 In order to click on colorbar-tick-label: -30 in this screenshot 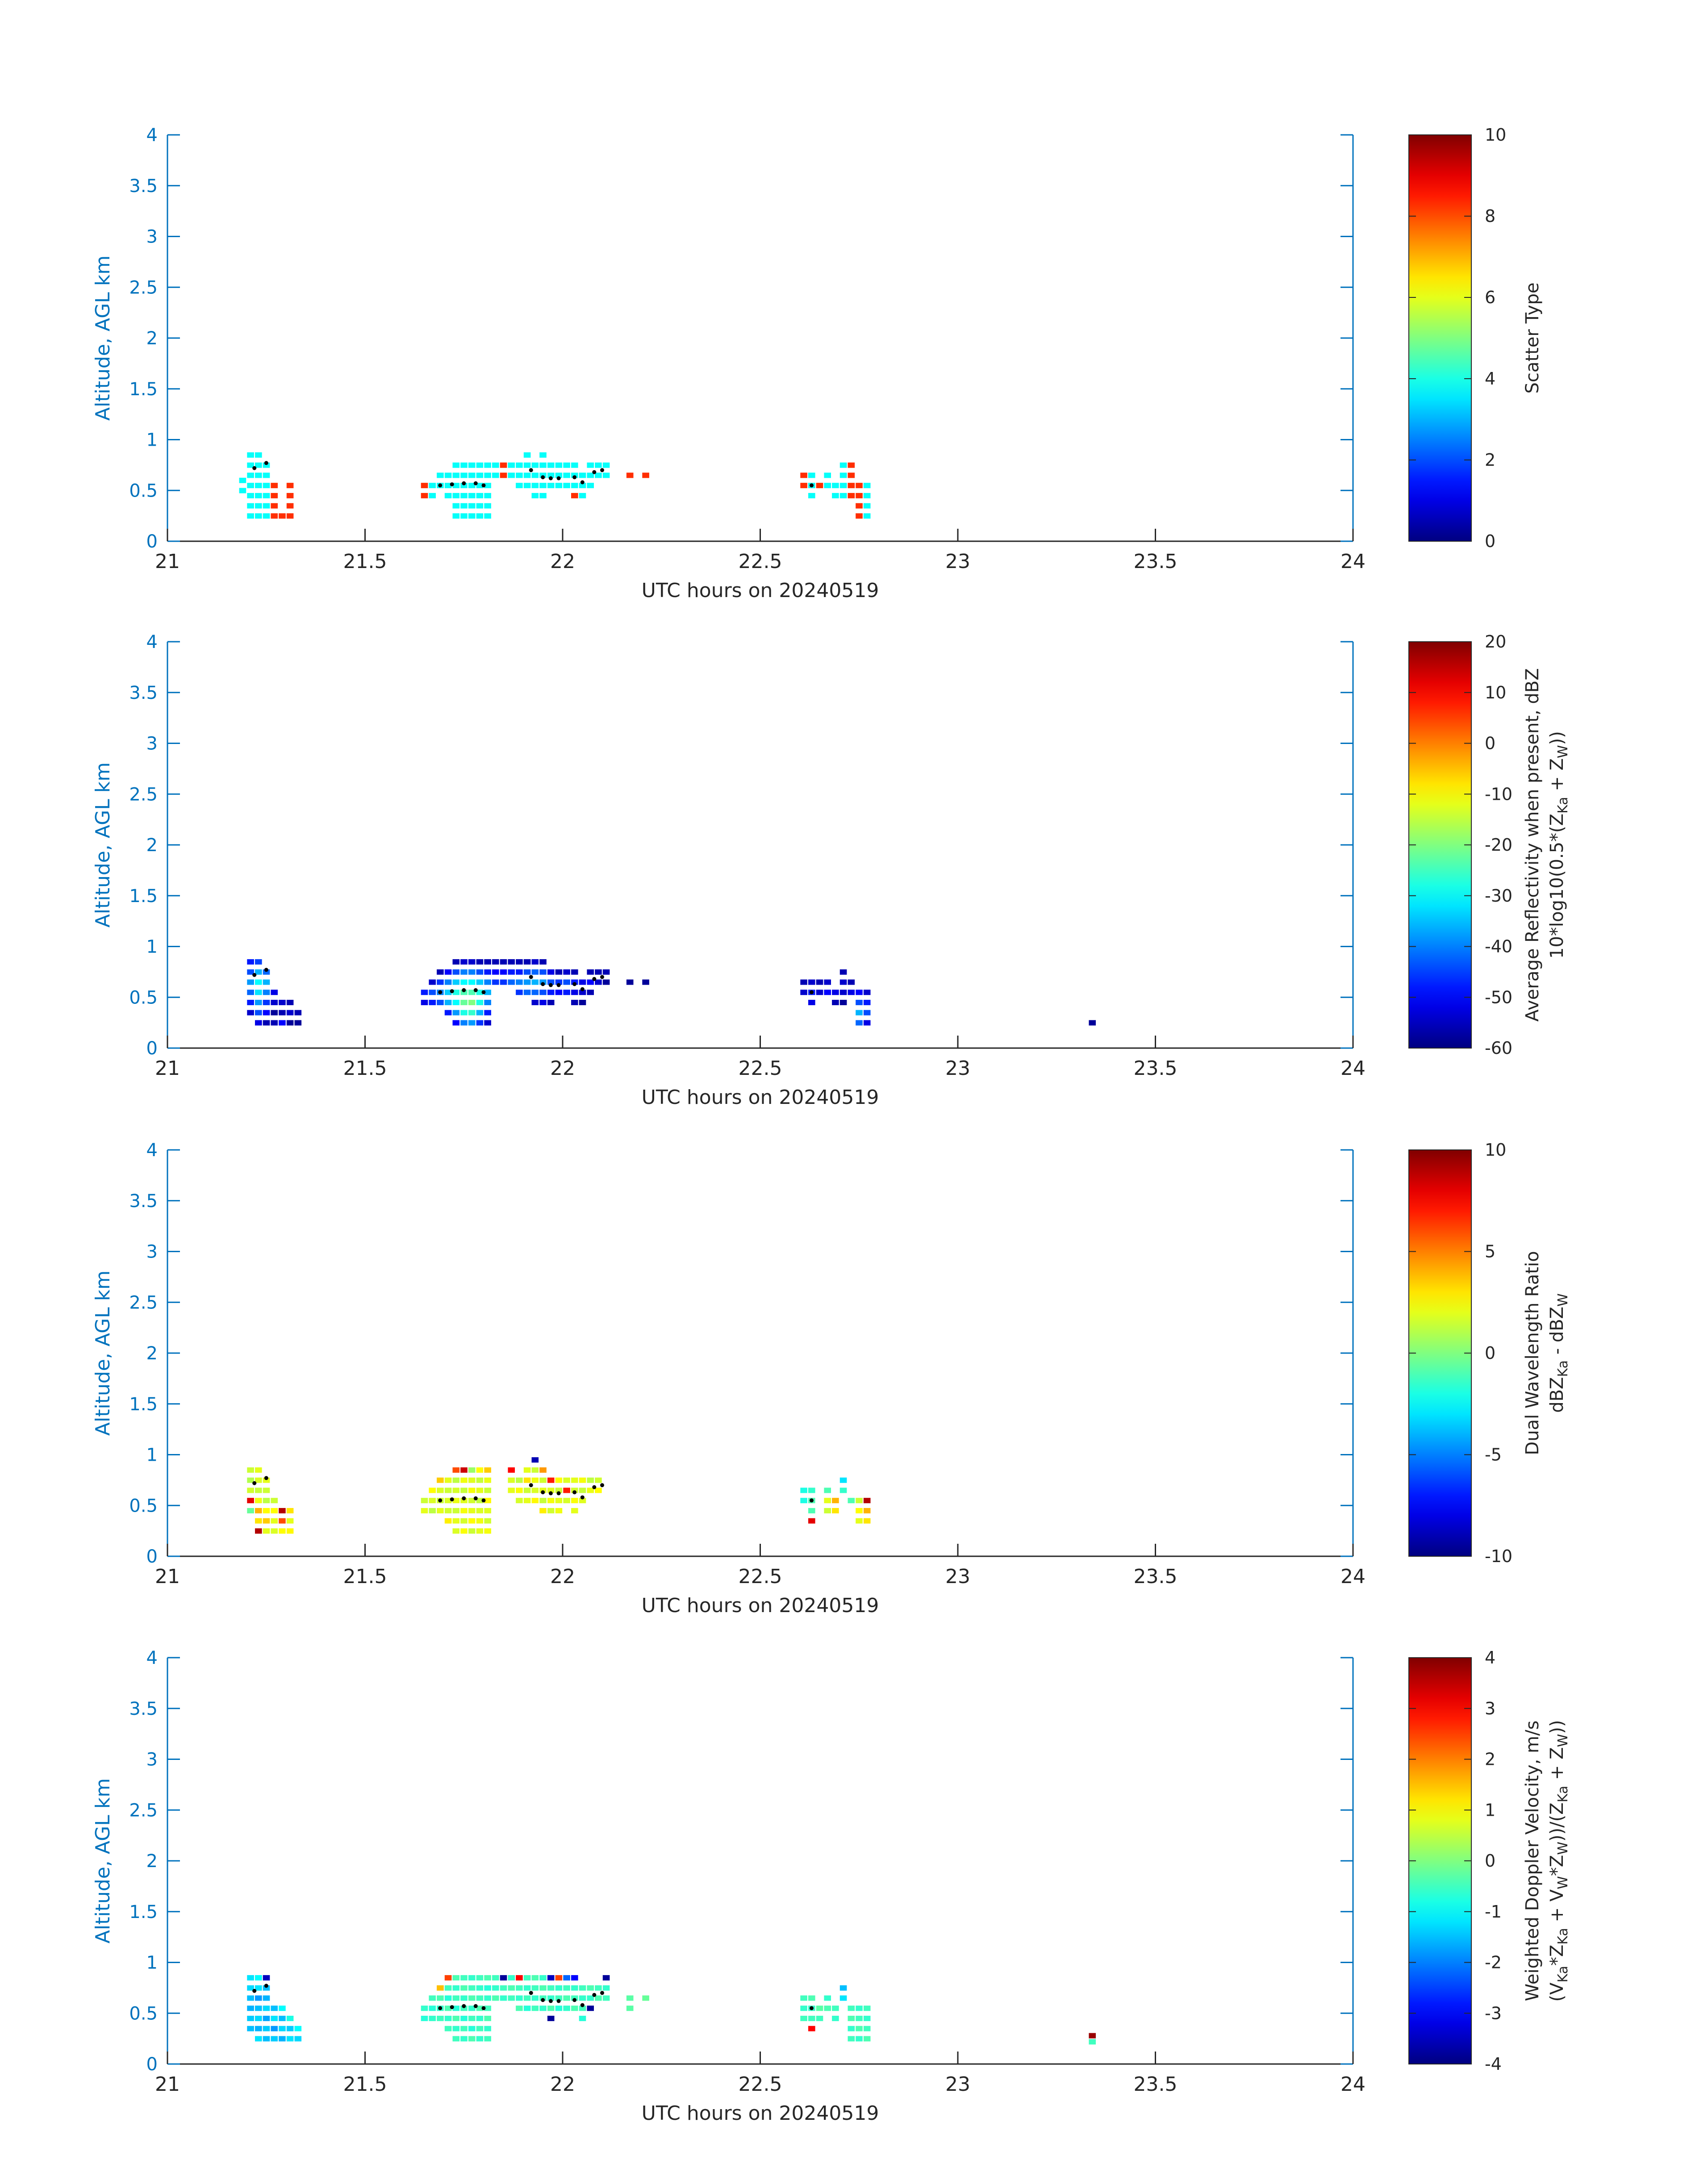, I will do `click(1498, 896)`.